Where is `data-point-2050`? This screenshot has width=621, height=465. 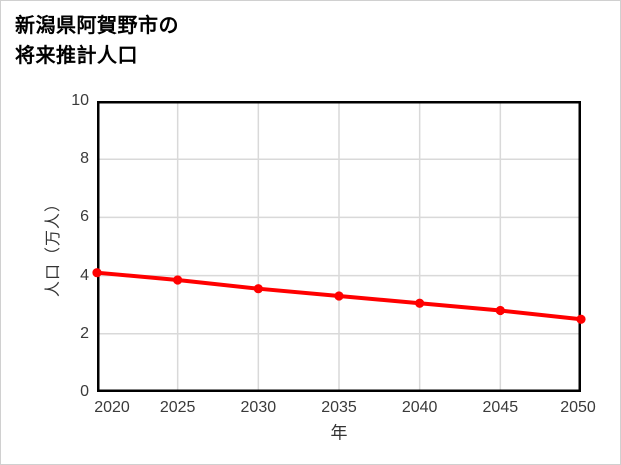
data-point-2050 is located at coordinates (581, 319).